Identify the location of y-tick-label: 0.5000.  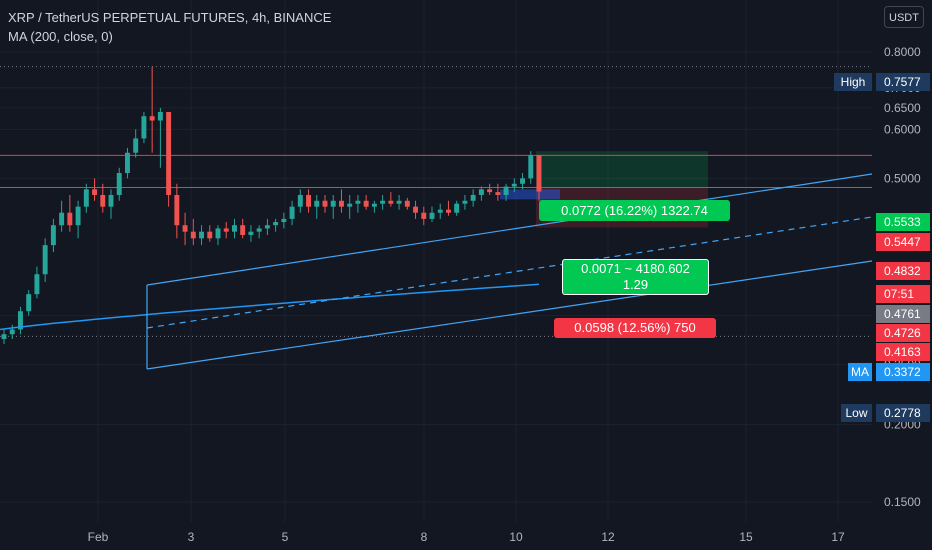
(902, 178).